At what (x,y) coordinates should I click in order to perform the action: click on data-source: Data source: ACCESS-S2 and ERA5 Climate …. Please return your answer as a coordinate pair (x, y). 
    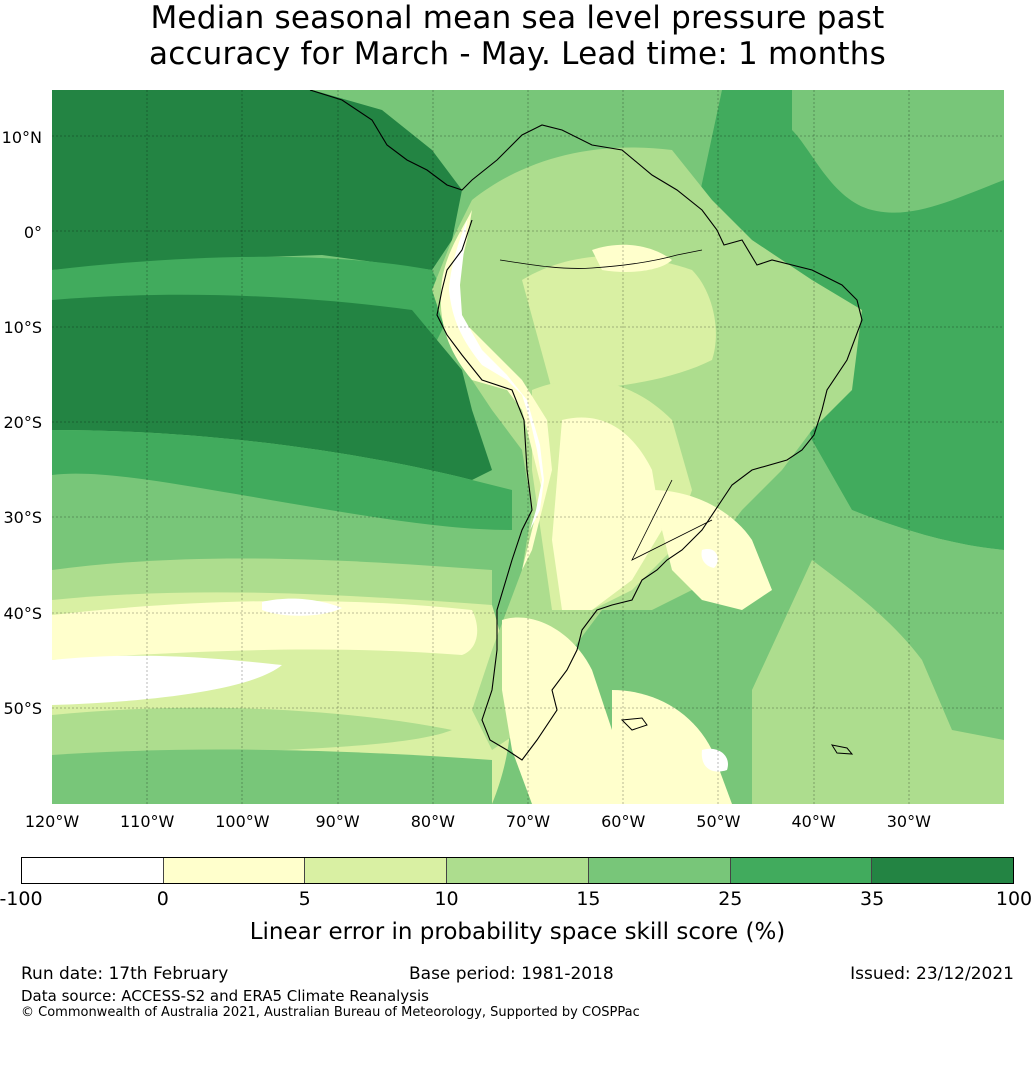
    Looking at the image, I should click on (225, 996).